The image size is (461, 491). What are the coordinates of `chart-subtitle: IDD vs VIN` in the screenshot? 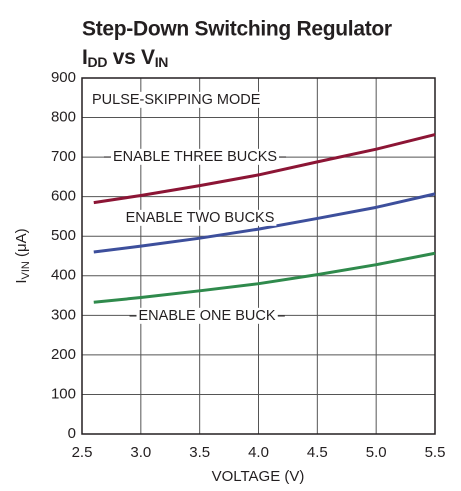 It's located at (125, 58).